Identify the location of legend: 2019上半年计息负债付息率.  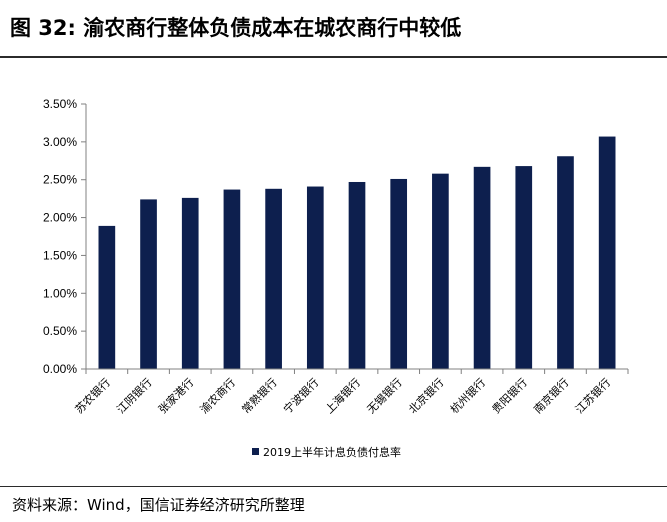
(326, 452).